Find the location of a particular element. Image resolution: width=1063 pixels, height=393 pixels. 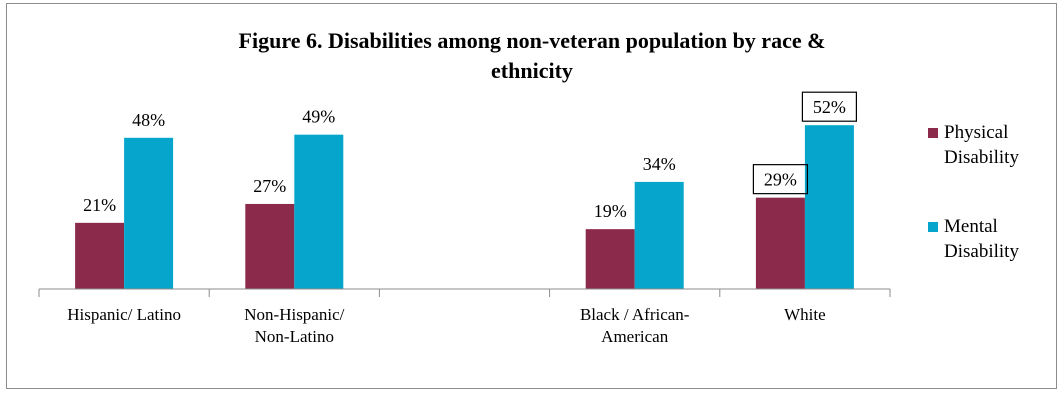

category-label: White is located at coordinates (805, 314).